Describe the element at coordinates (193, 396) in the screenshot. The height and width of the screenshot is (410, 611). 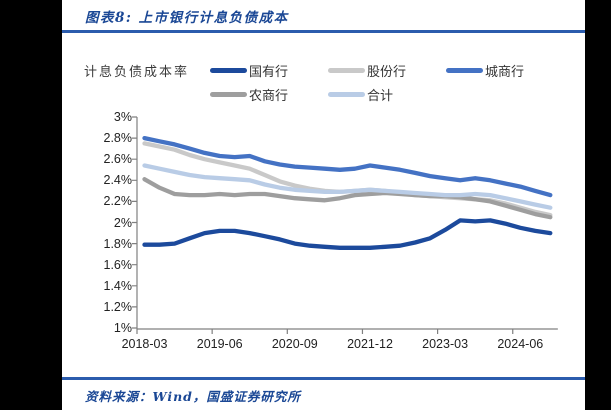
I see `source-note: 资料来源：Wind，国盛证券研究所` at that location.